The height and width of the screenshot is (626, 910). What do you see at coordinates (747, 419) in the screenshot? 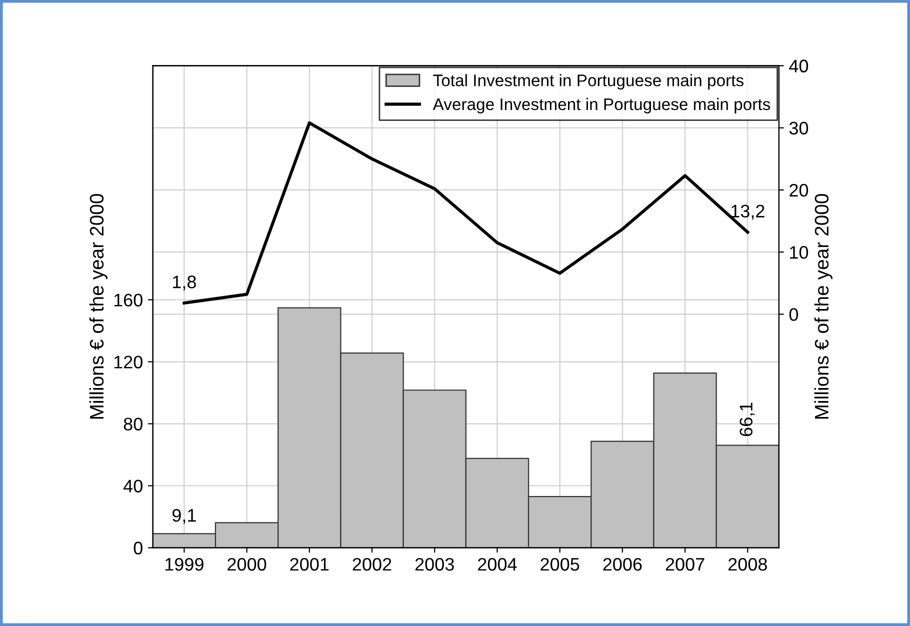
I see `data-label: 66,1` at bounding box center [747, 419].